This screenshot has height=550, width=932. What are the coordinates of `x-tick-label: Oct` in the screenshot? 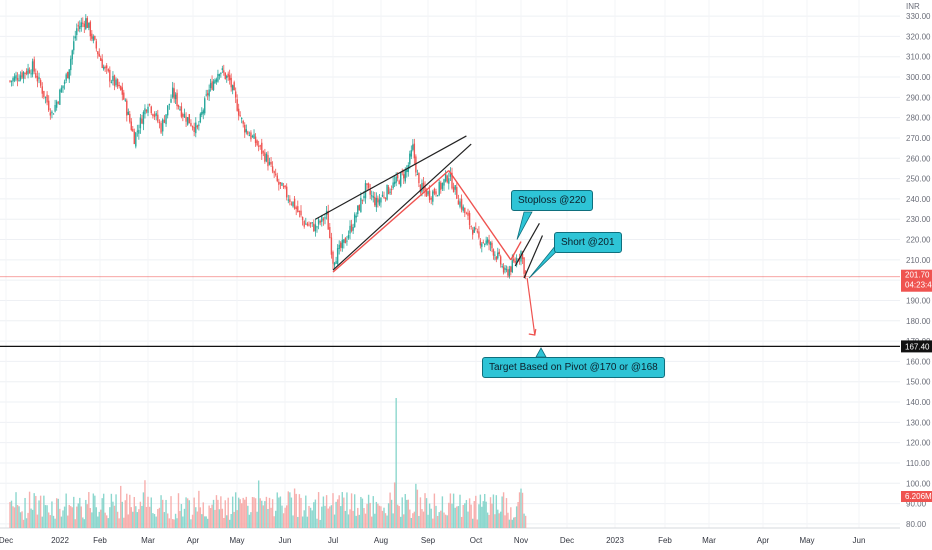 It's located at (476, 540).